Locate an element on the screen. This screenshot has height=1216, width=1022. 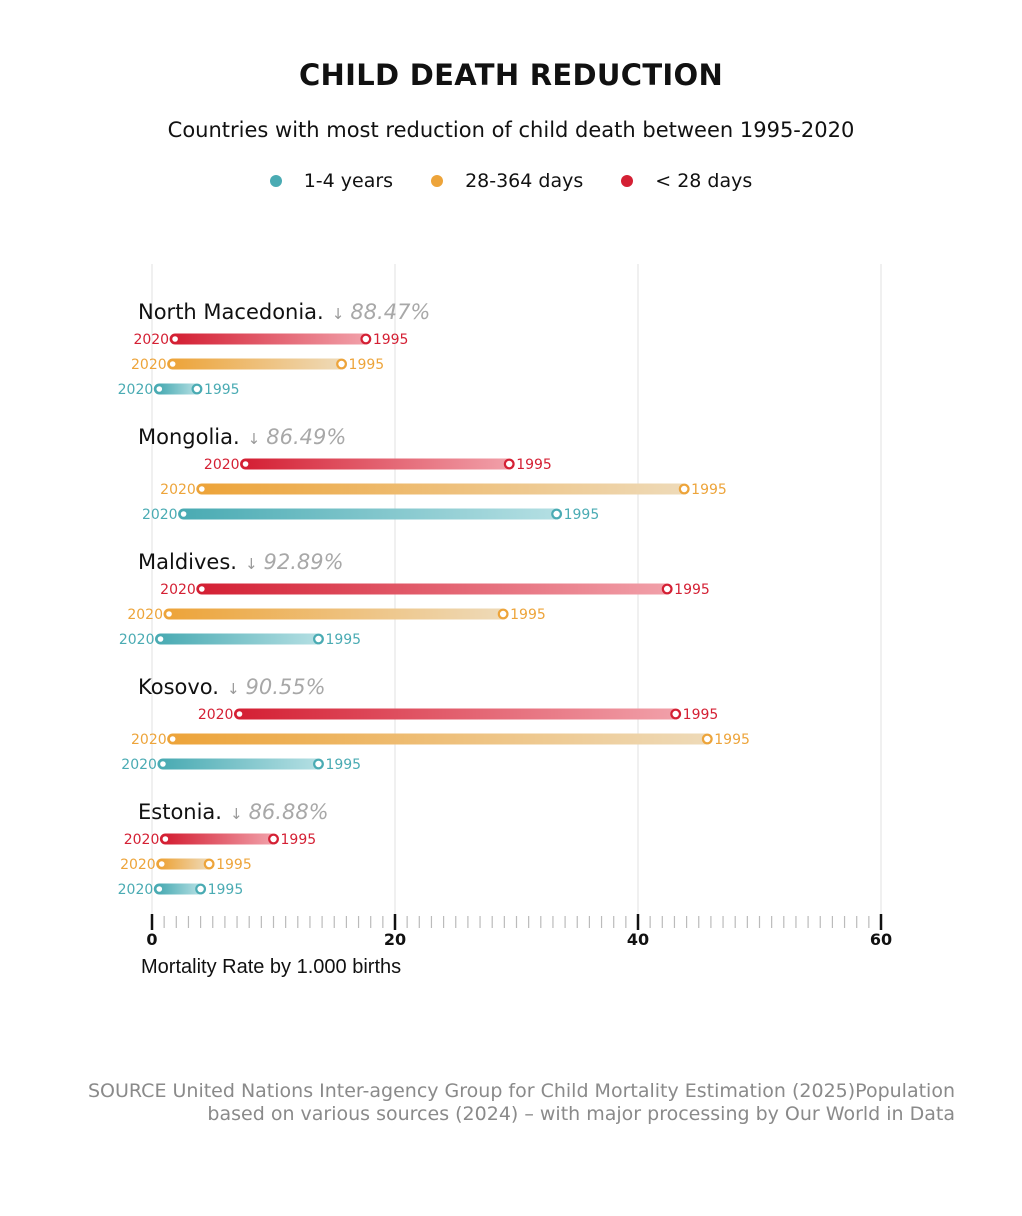
point-2020-maldives-1-4-years is located at coordinates (160, 639).